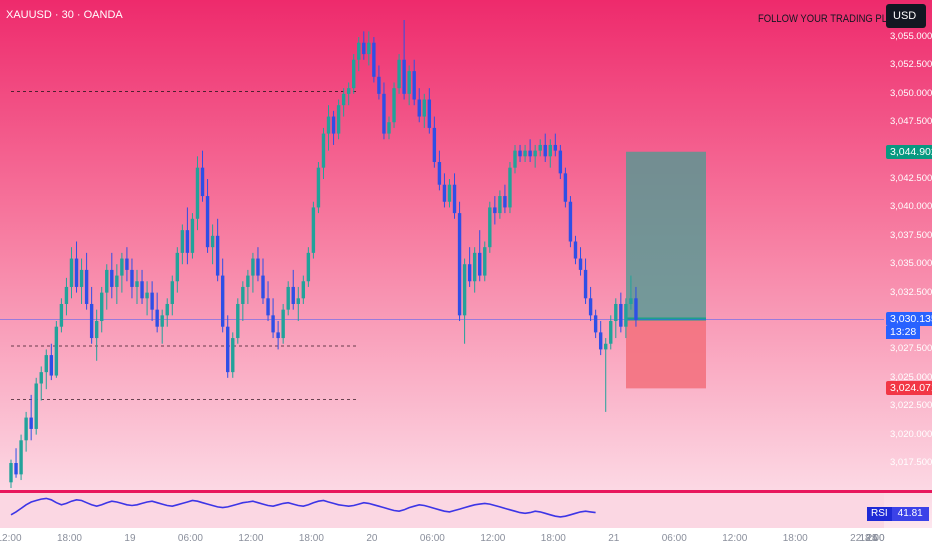  Describe the element at coordinates (911, 207) in the screenshot. I see `price-tick-label: 3,040.000` at that location.